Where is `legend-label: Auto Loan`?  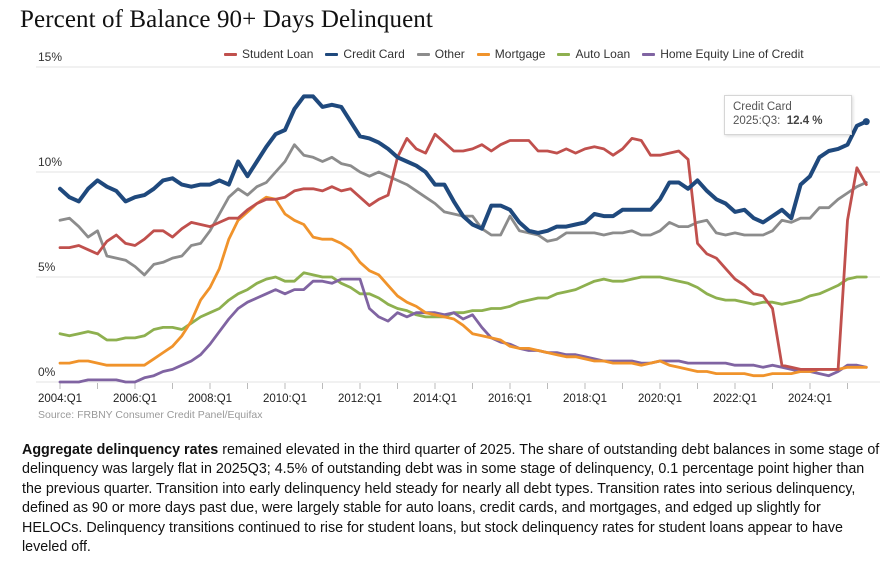
legend-label: Auto Loan is located at coordinates (603, 54).